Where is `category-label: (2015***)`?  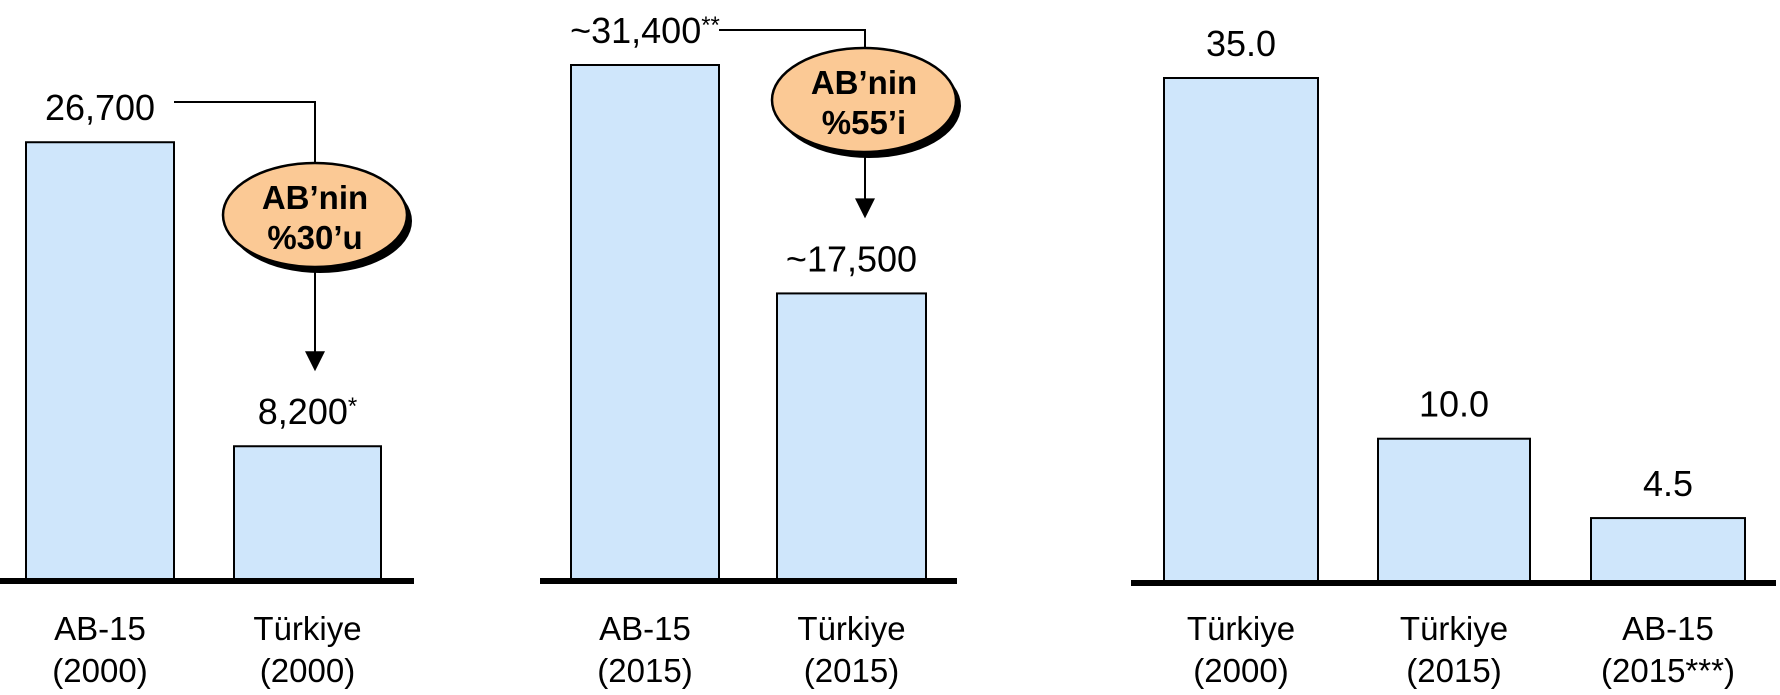 category-label: (2015***) is located at coordinates (1668, 670).